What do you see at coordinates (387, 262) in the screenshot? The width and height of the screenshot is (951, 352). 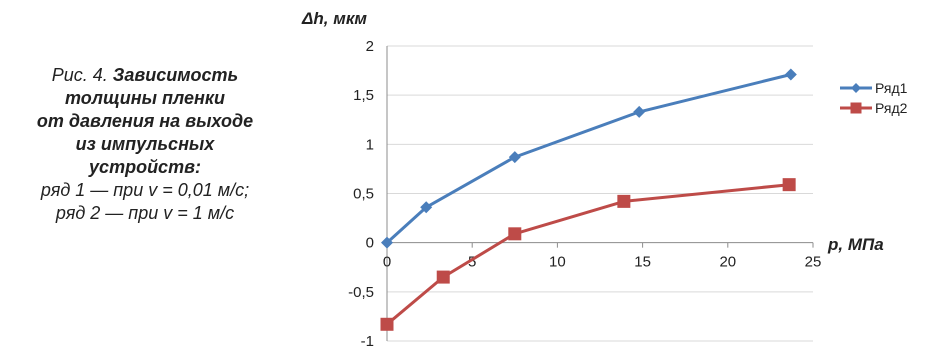 I see `x-tick-label-0: 0` at bounding box center [387, 262].